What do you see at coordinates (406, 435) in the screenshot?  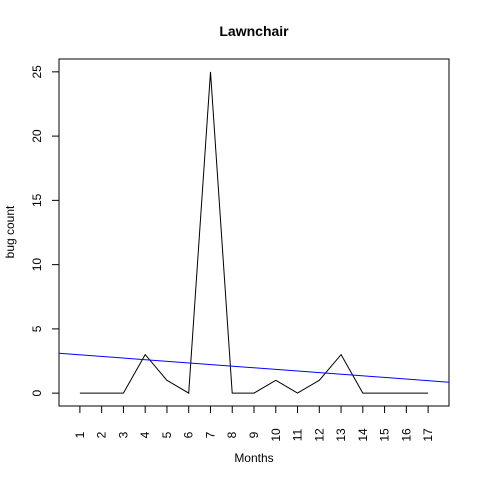 I see `x-tick-label: 16` at bounding box center [406, 435].